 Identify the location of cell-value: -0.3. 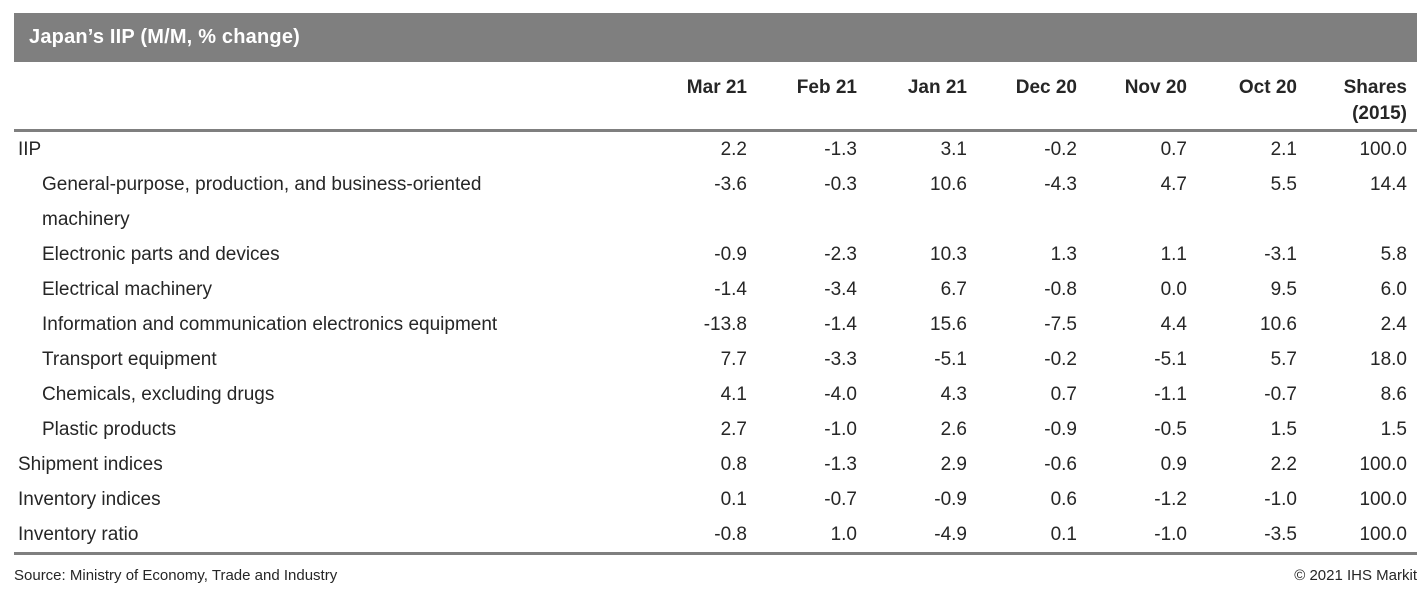
(840, 184).